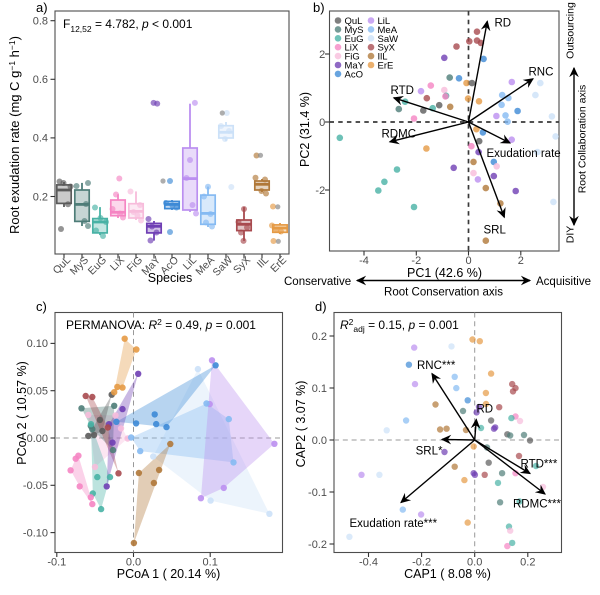  Describe the element at coordinates (384, 21) in the screenshot. I see `svg-text: LiL` at that location.